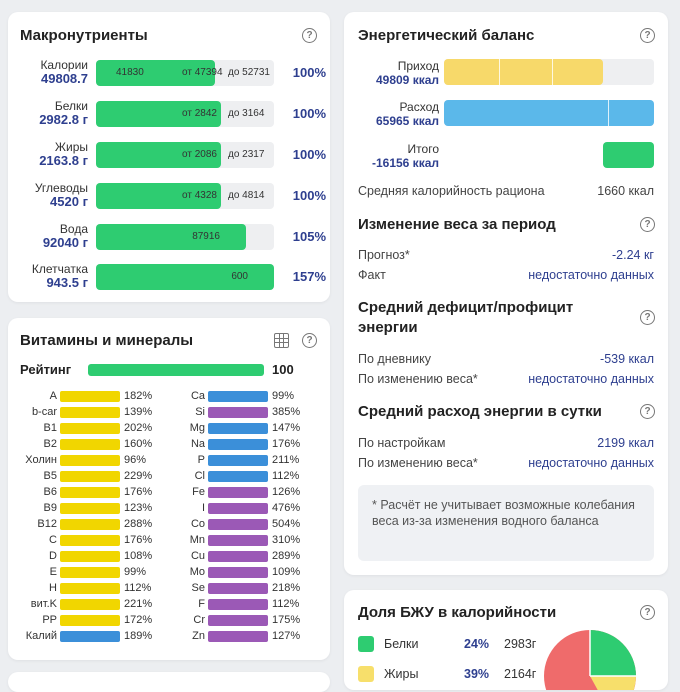 This screenshot has width=680, height=692. I want to click on rating-value: 100, so click(283, 369).